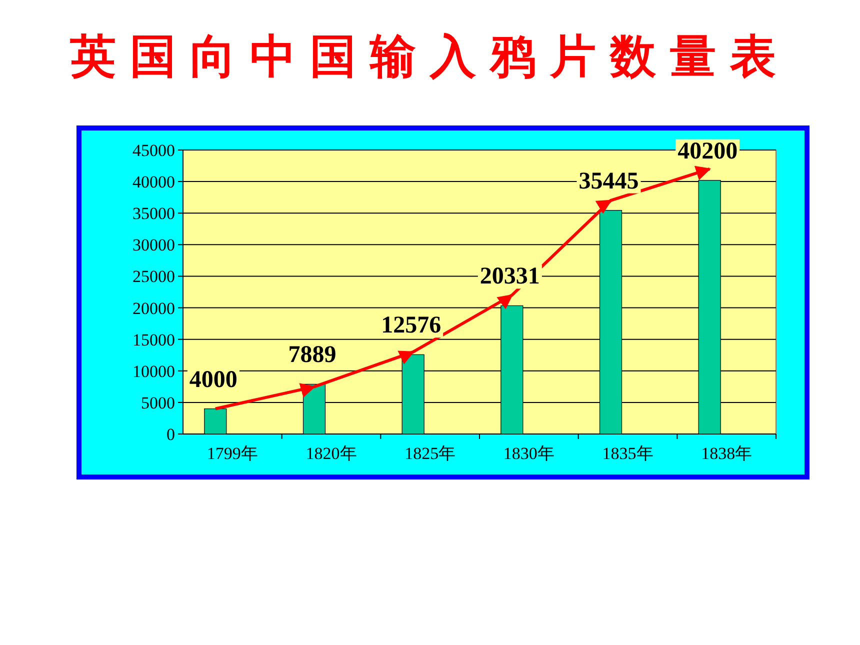 The image size is (860, 645). What do you see at coordinates (510, 277) in the screenshot?
I see `data-label: 20331` at bounding box center [510, 277].